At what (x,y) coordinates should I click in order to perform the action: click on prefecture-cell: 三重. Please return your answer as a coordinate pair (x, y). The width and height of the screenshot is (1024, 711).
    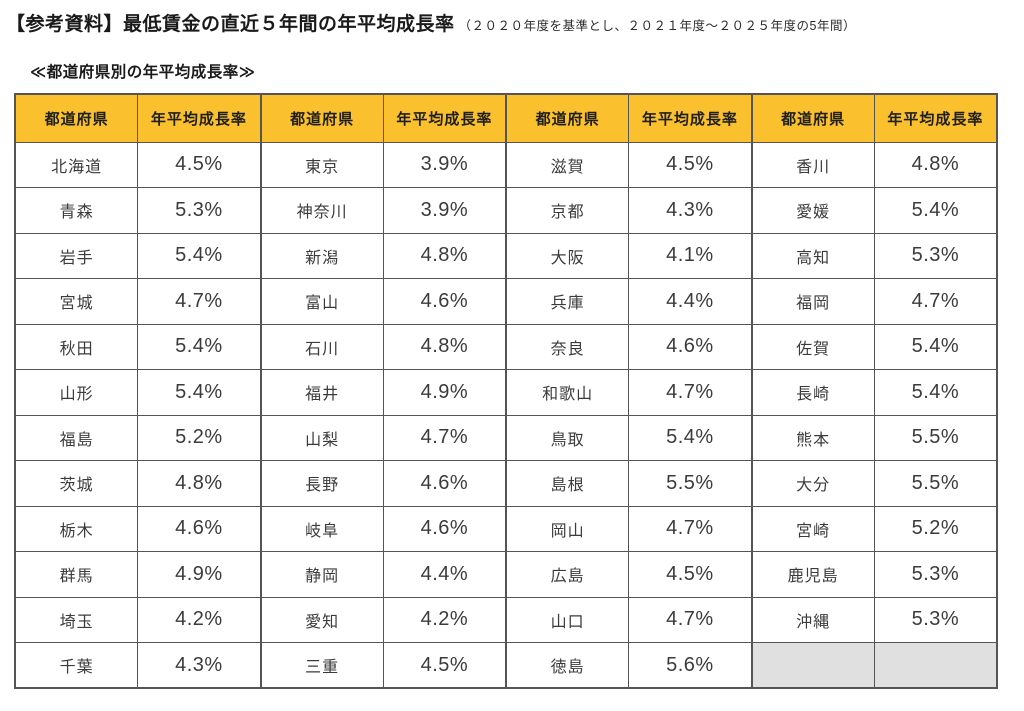
    Looking at the image, I should click on (321, 665).